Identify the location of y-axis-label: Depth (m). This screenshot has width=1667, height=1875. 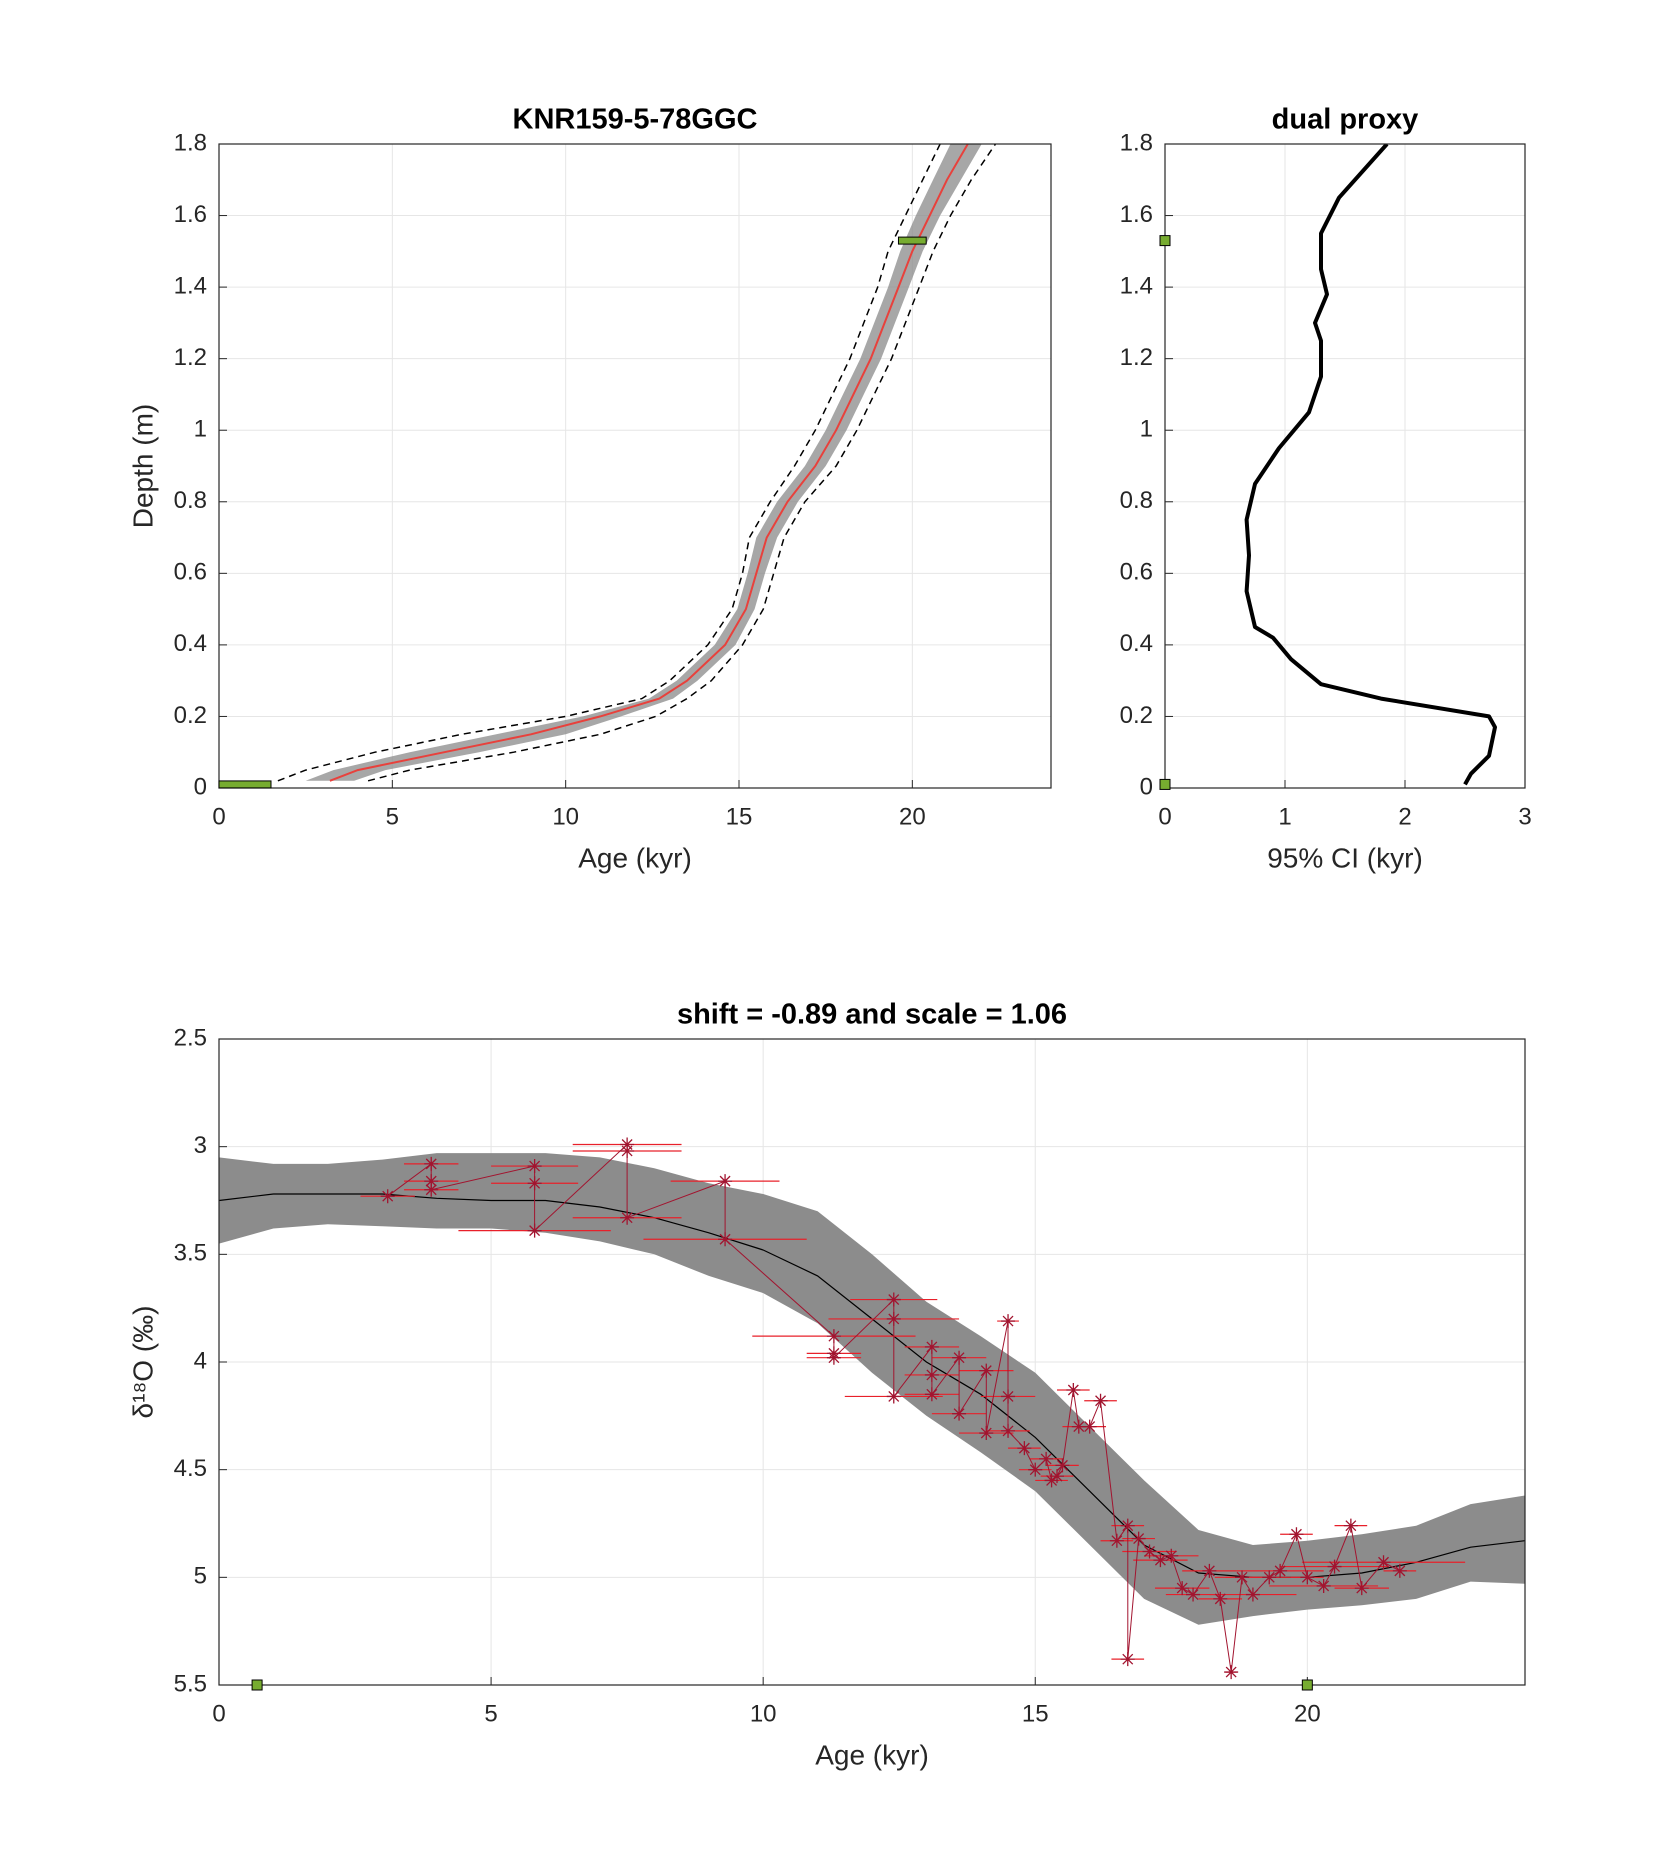
(142, 466).